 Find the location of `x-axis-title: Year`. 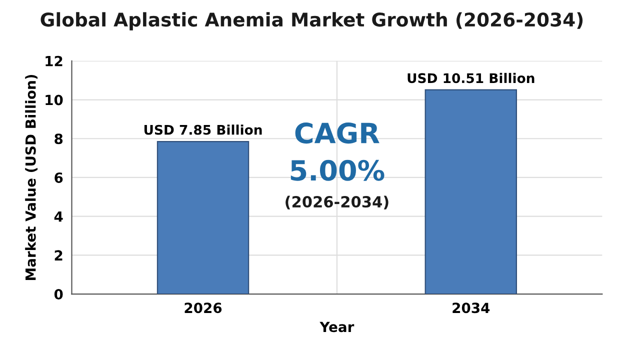

x-axis-title: Year is located at coordinates (337, 327).